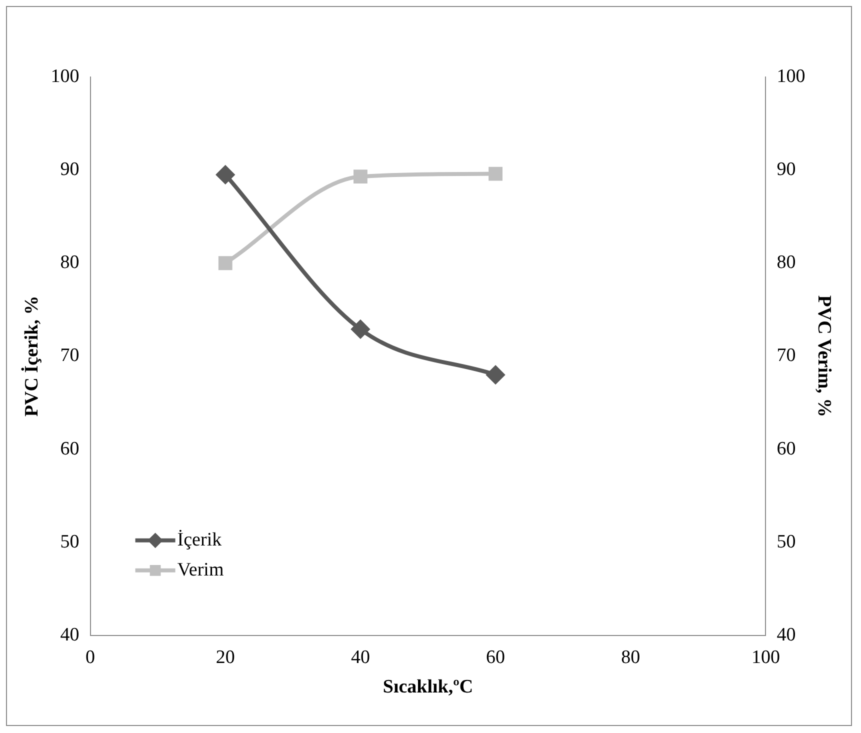  I want to click on x-tick-label: 60, so click(496, 657).